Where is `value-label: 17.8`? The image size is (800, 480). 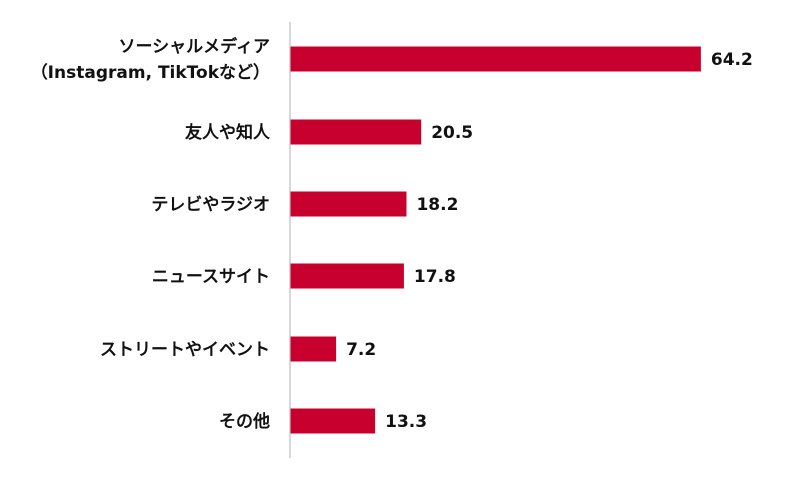 value-label: 17.8 is located at coordinates (435, 277).